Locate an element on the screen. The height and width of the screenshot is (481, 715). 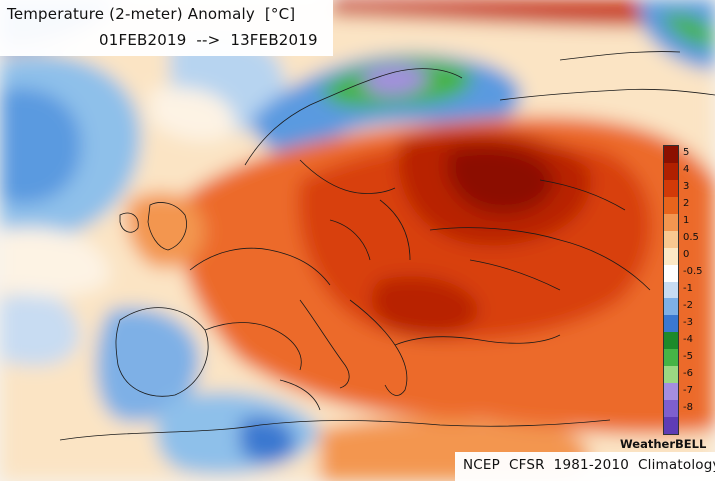
colorbar-tick-label: -8 is located at coordinates (688, 407).